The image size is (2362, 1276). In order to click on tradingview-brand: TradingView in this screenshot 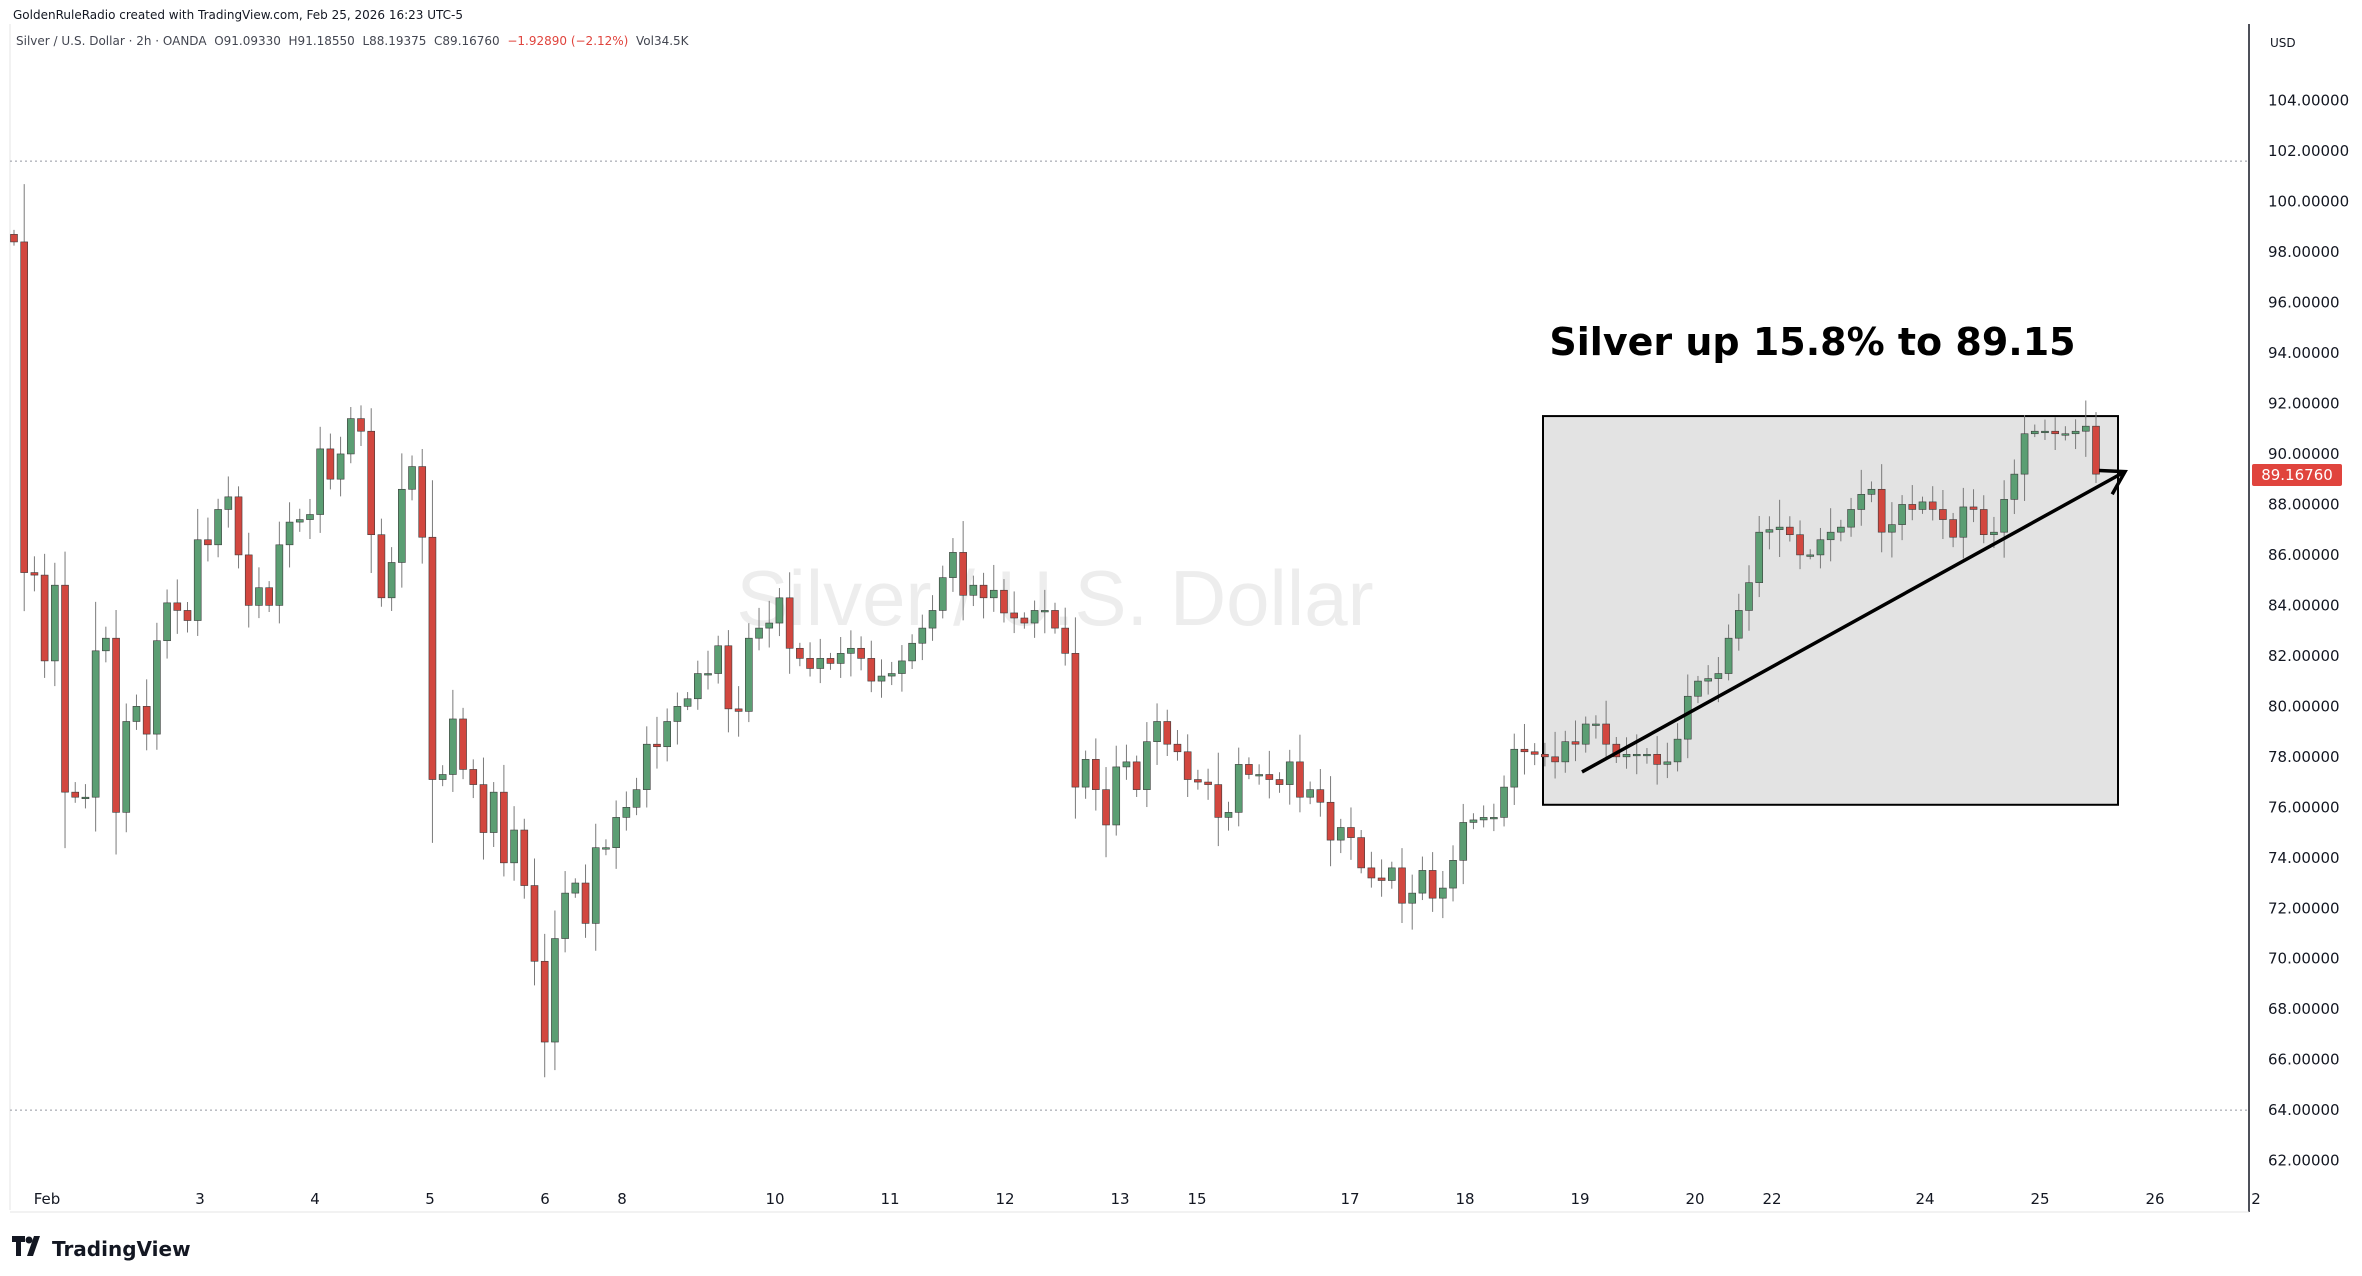, I will do `click(101, 1249)`.